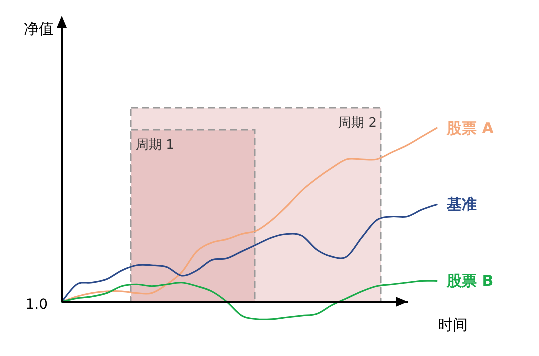 The height and width of the screenshot is (356, 539). Describe the element at coordinates (357, 123) in the screenshot. I see `annotation: 周期 2` at that location.